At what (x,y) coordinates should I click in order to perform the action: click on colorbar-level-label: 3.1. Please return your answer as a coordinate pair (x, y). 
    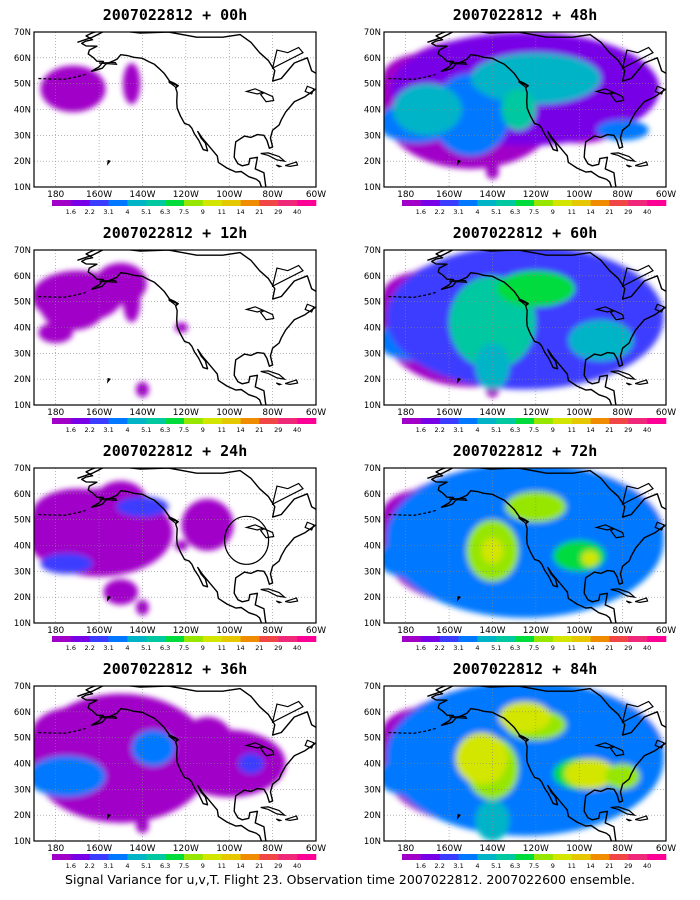
    Looking at the image, I should click on (108, 648).